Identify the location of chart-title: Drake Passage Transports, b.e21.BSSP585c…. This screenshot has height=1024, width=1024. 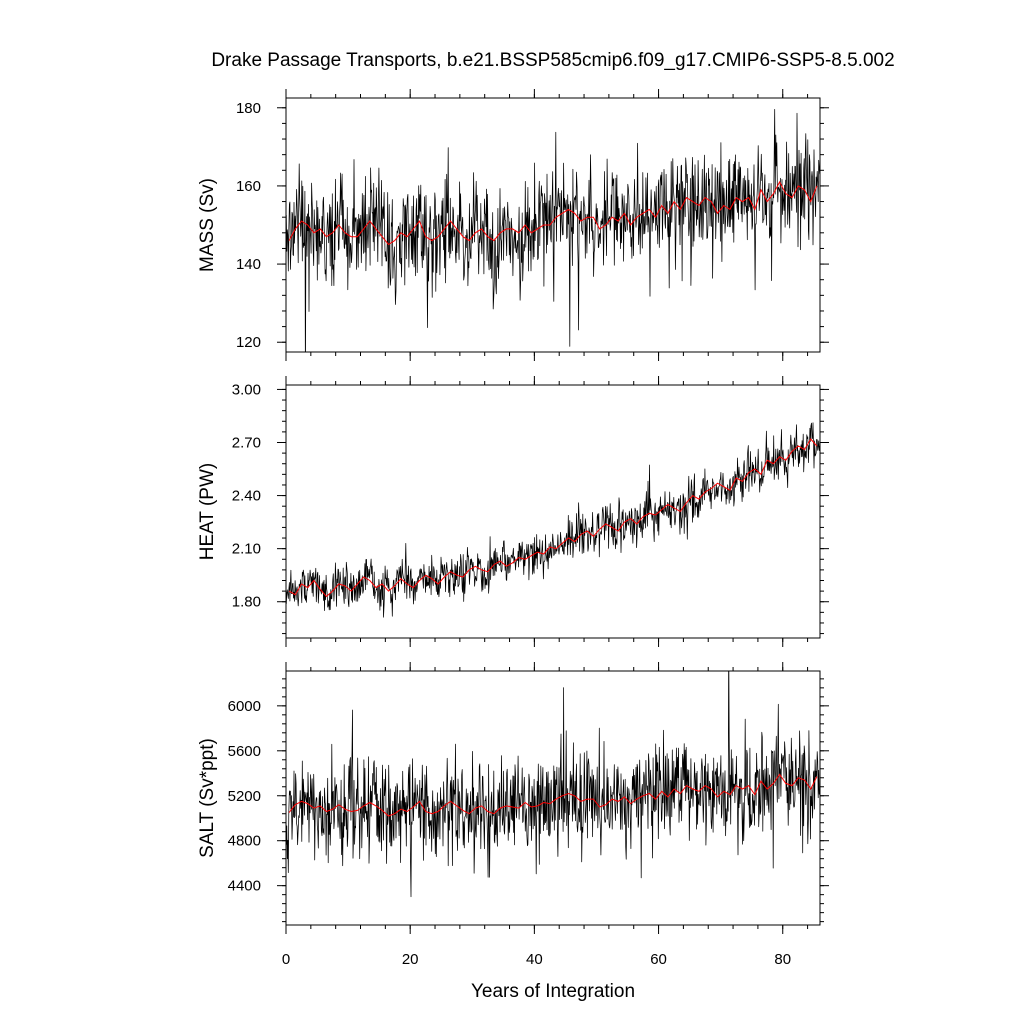
(552, 60).